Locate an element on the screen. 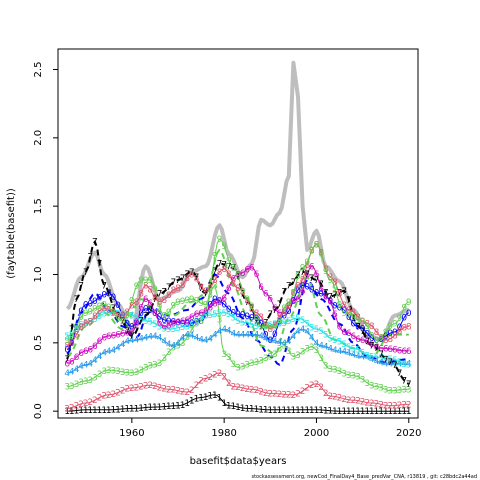 Image resolution: width=480 pixels, height=480 pixels. y-tick-label: 2.0 is located at coordinates (38, 138).